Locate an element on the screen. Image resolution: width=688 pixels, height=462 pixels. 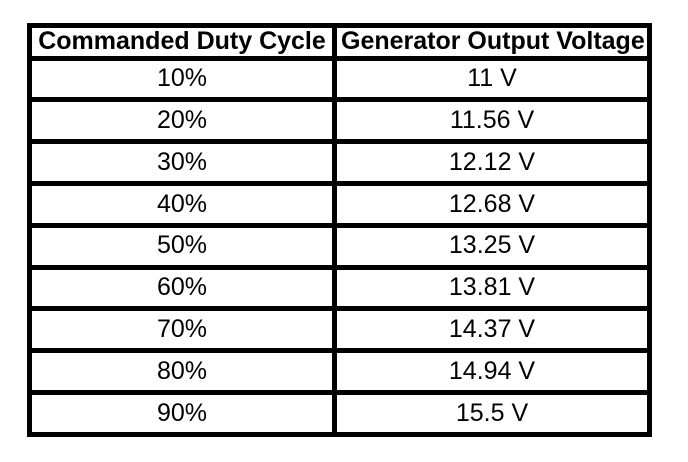
voltage-cell: 15.5 V is located at coordinates (492, 413).